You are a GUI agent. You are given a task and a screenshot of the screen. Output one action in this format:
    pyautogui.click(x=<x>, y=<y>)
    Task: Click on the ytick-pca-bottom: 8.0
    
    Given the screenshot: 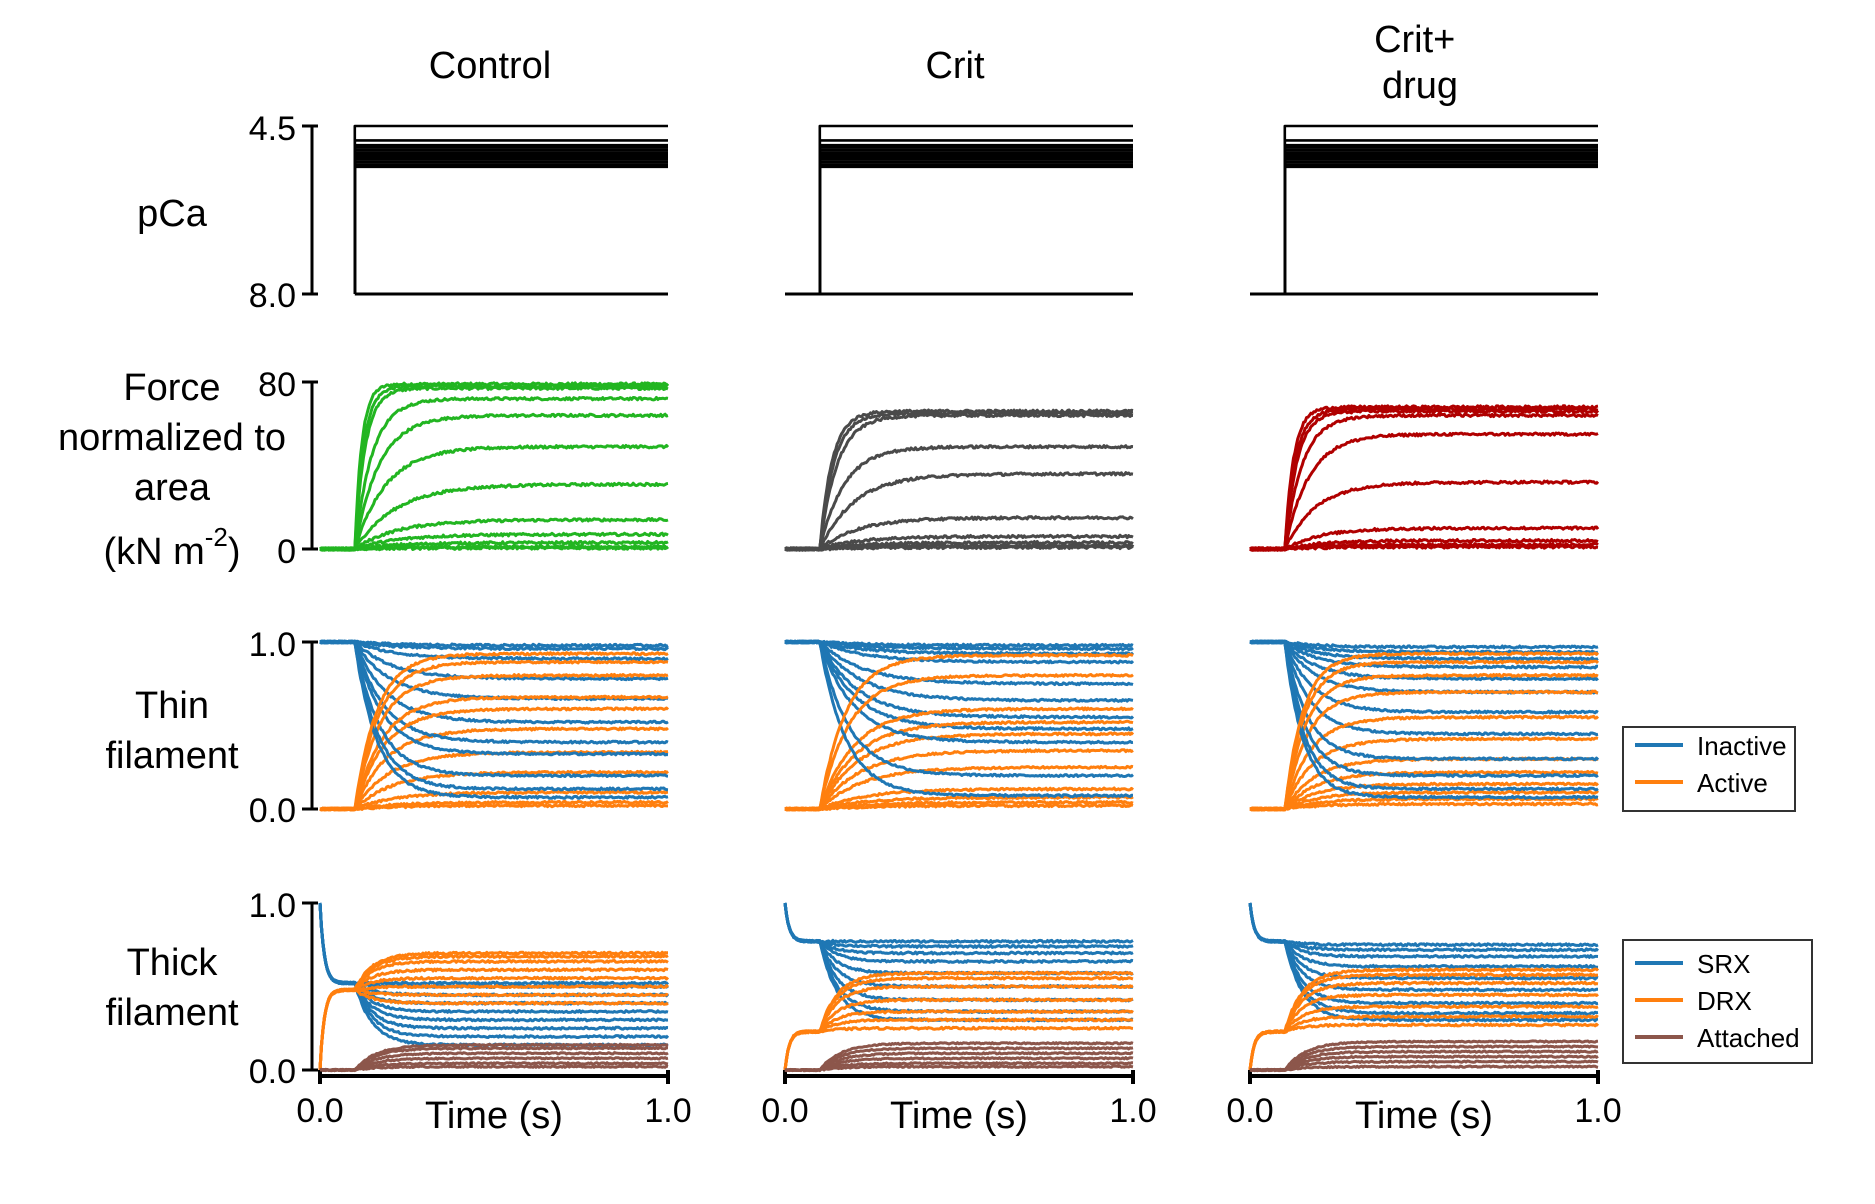 What is the action you would take?
    pyautogui.click(x=272, y=296)
    